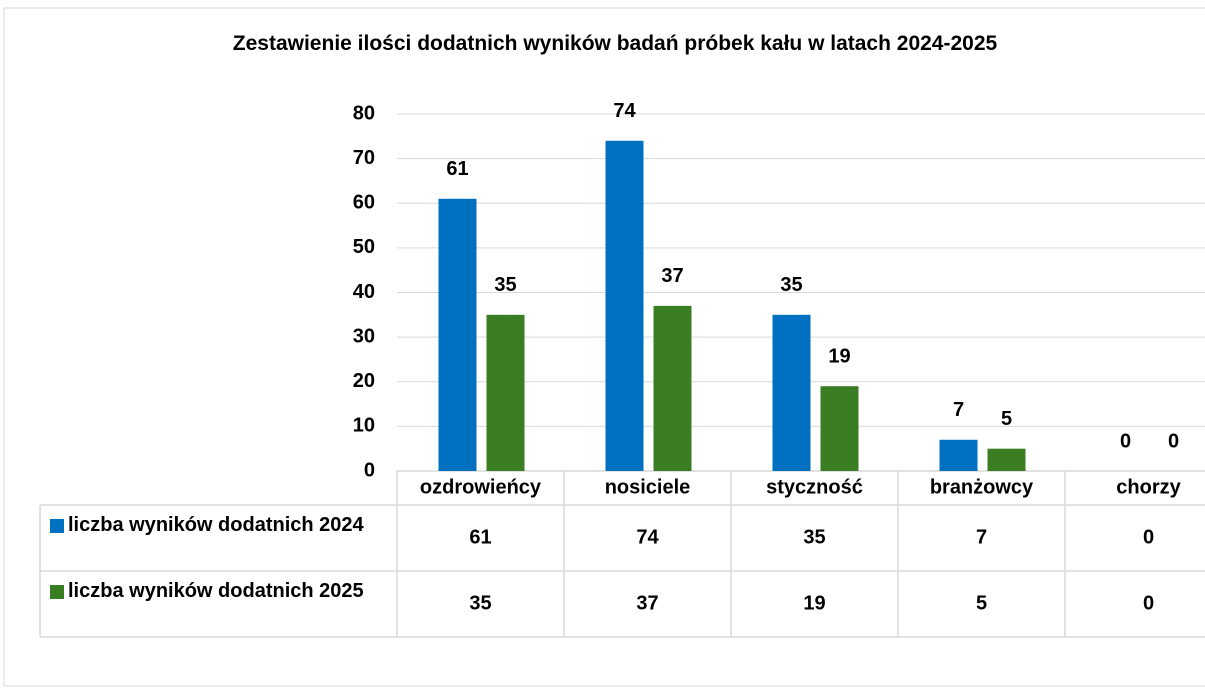 This screenshot has width=1205, height=688. What do you see at coordinates (1148, 487) in the screenshot?
I see `x-tick-label: chorzy` at bounding box center [1148, 487].